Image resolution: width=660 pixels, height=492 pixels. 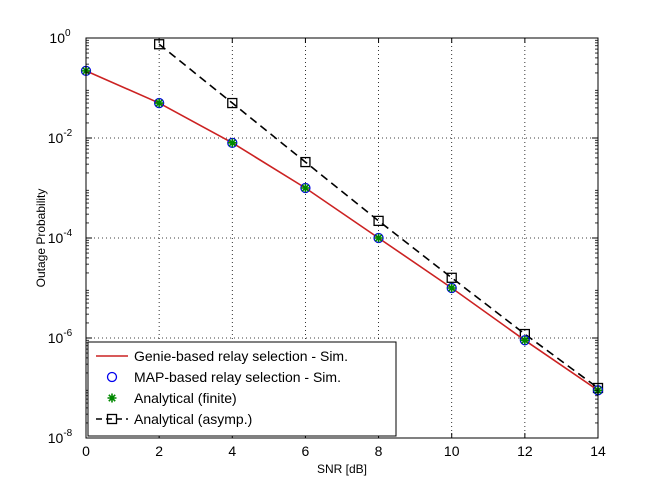 I want to click on legend-entry: Analytical (asymp.), so click(x=174, y=419).